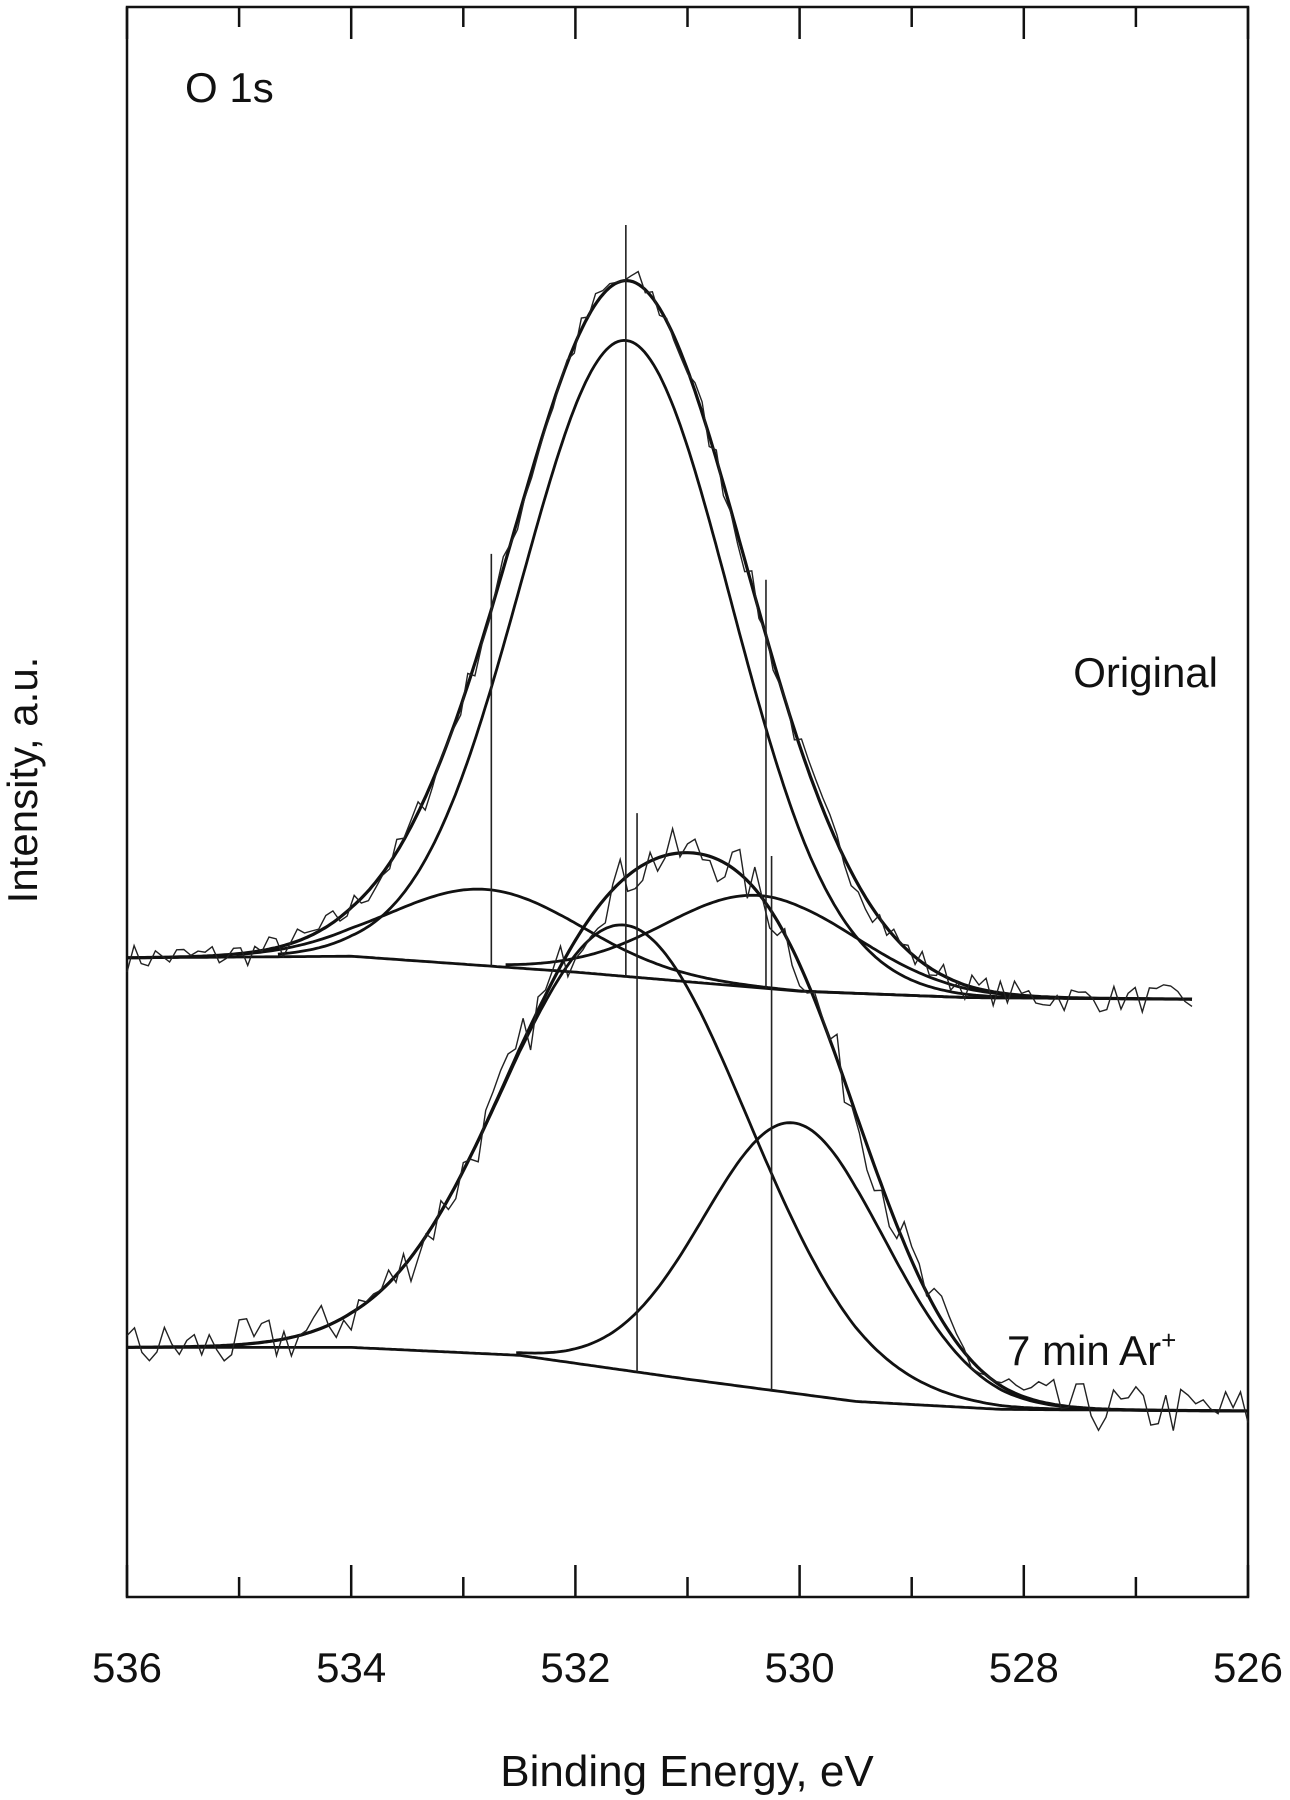 Image resolution: width=1290 pixels, height=1800 pixels. Describe the element at coordinates (631, 807) in the screenshot. I see `peak-markers` at that location.